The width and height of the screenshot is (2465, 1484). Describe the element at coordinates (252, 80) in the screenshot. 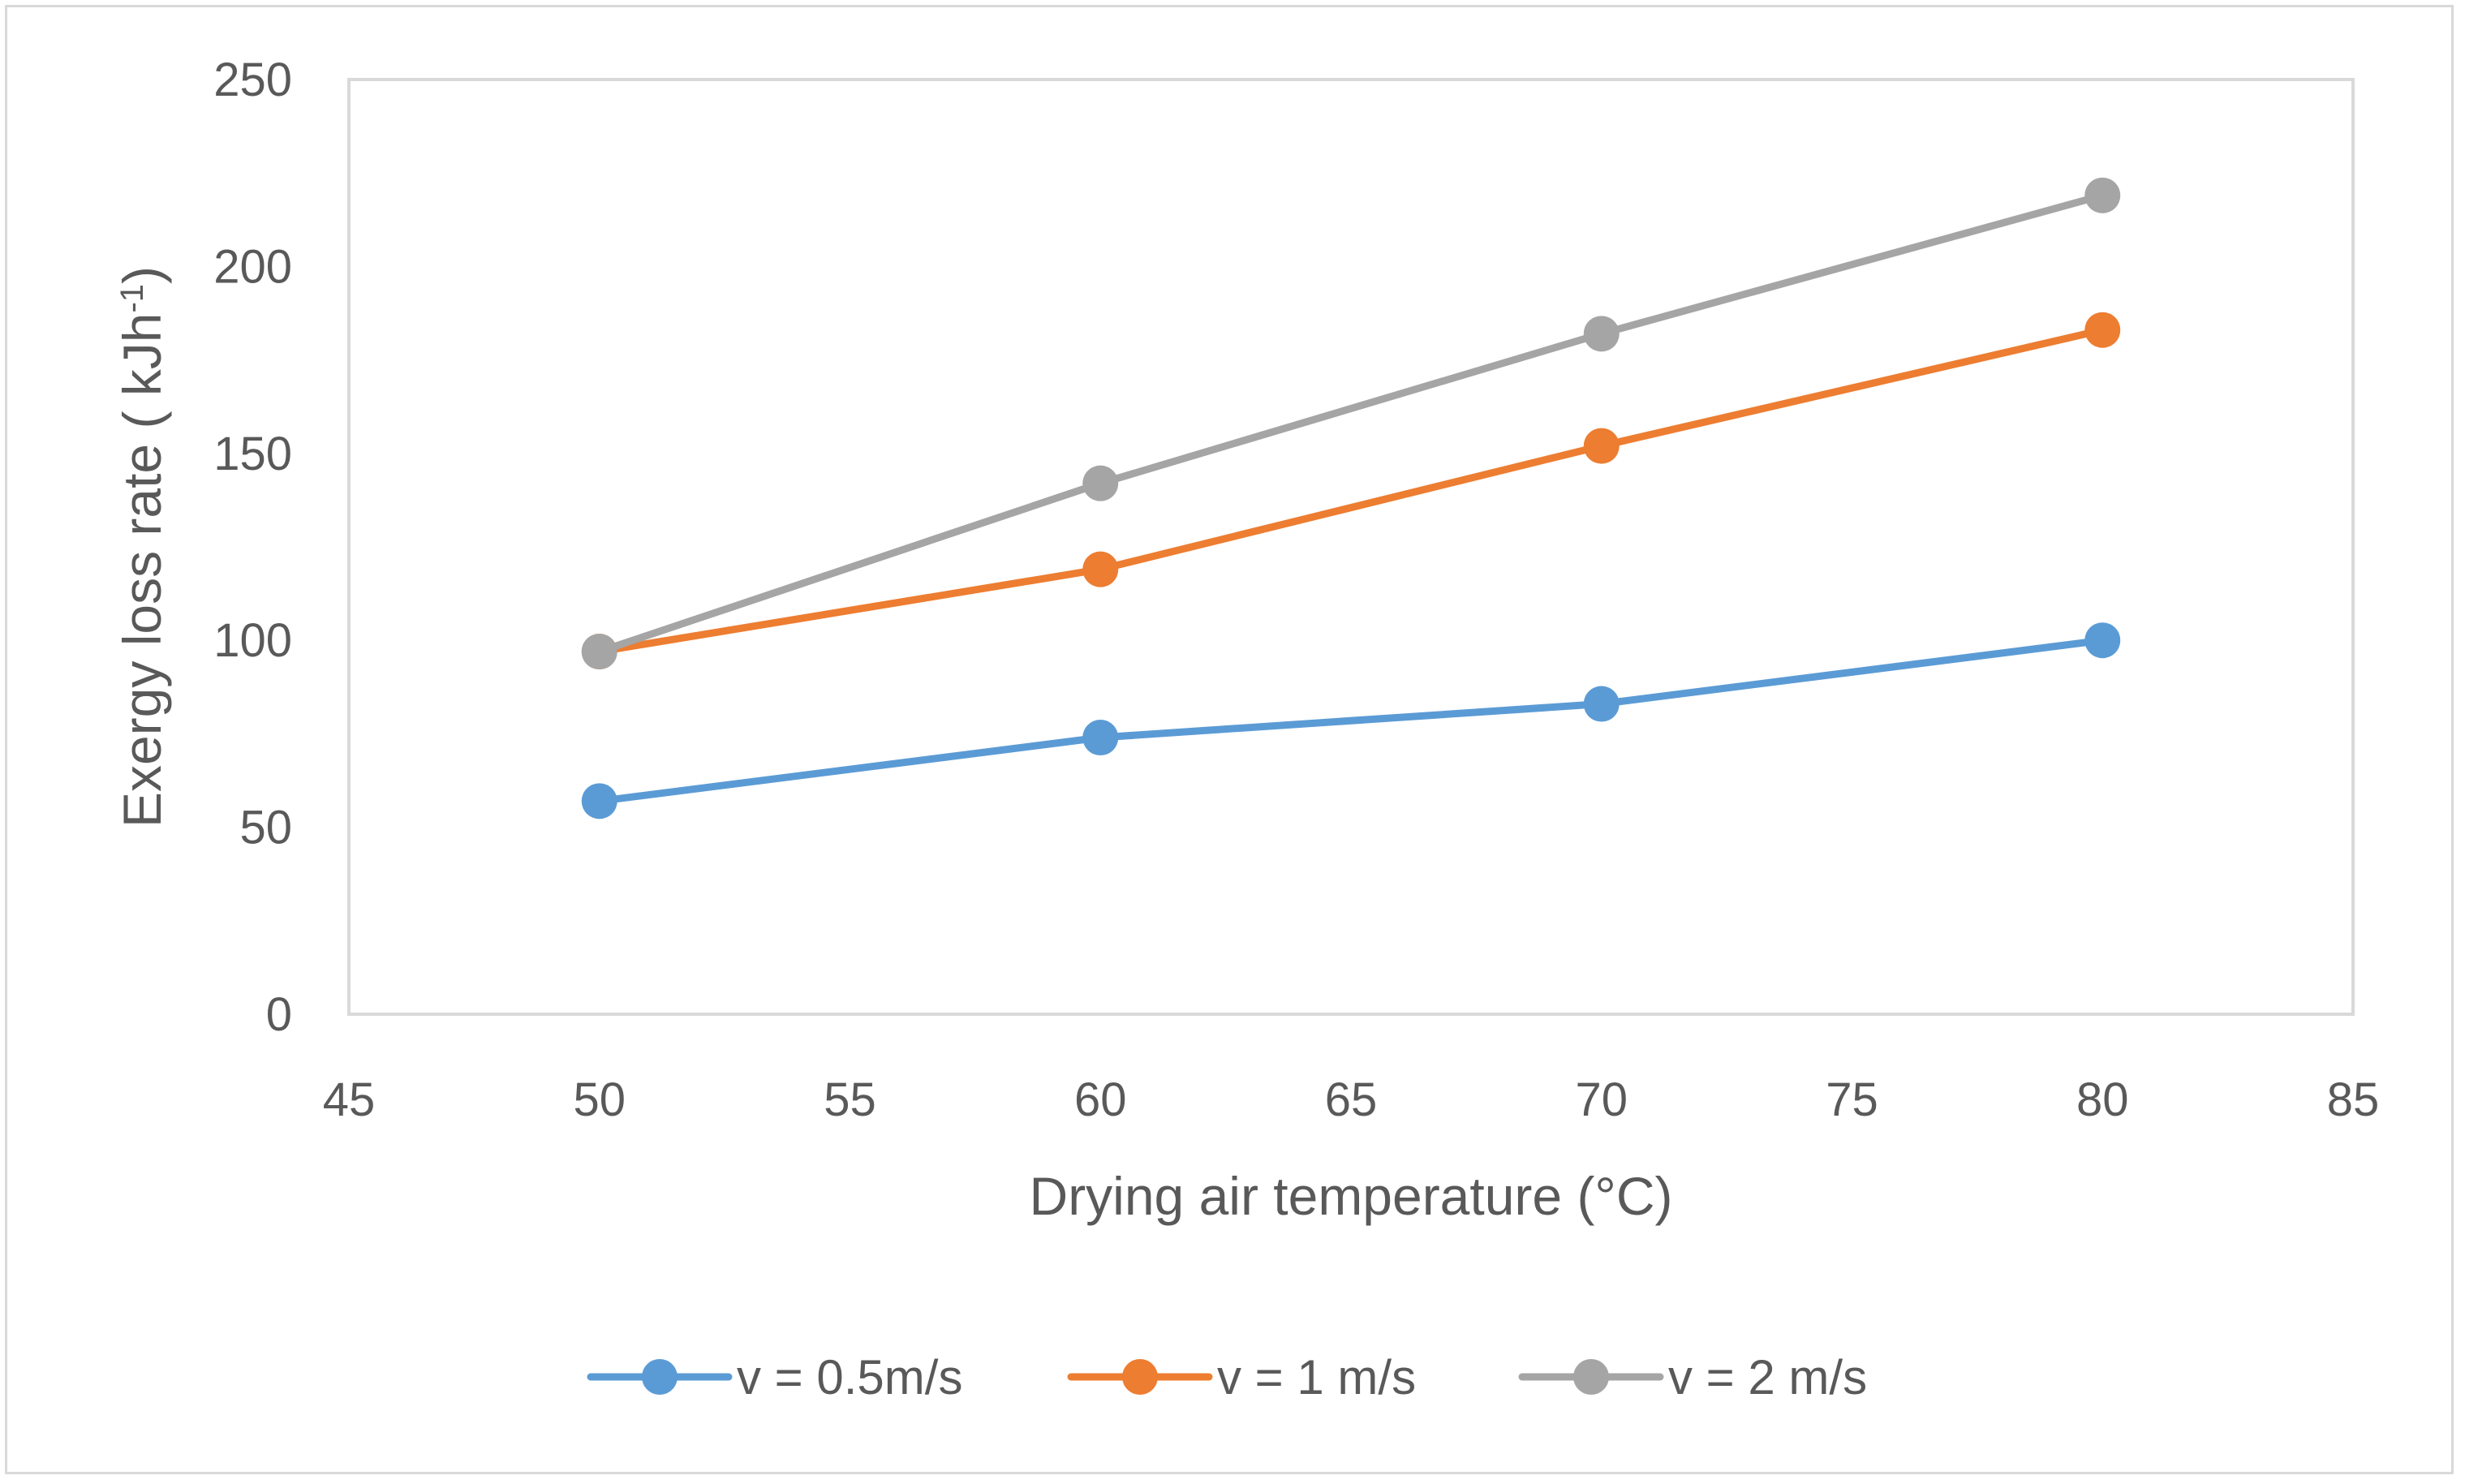

I see `y-tick-label: 250` at that location.